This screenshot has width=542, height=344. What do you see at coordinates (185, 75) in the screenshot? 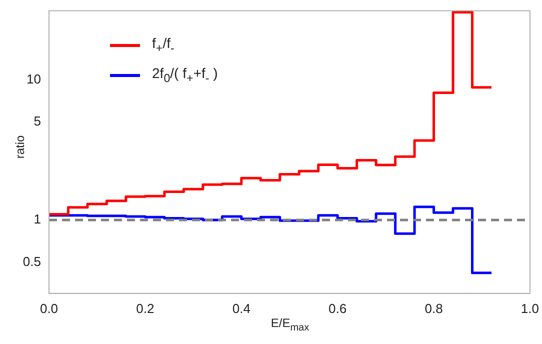
I see `legend-label: 2f$_{0}$/( f$_{+}$+f$_{-}$ )` at bounding box center [185, 75].